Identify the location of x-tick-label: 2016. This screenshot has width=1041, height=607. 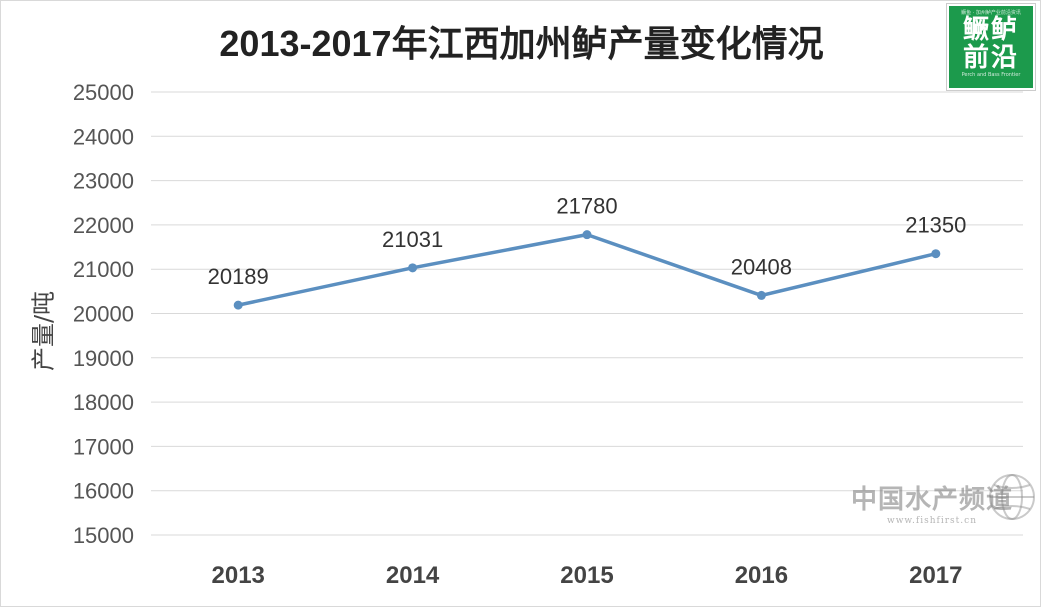
(761, 575).